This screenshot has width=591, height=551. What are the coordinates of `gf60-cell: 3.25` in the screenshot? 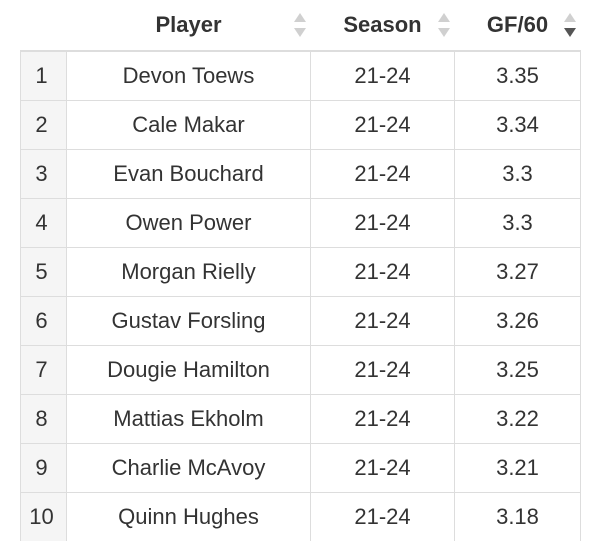 It's located at (517, 370).